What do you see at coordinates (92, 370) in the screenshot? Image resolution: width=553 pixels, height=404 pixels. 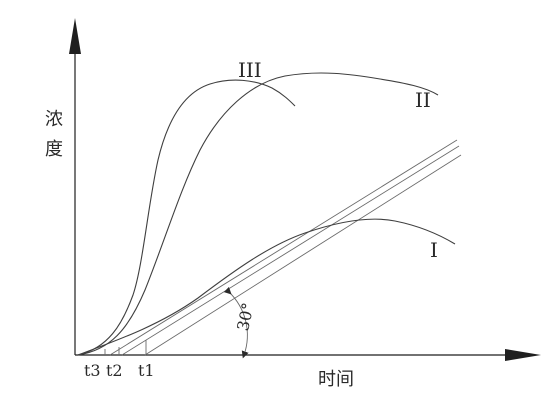 I see `x-tick-label-t3: t3` at bounding box center [92, 370].